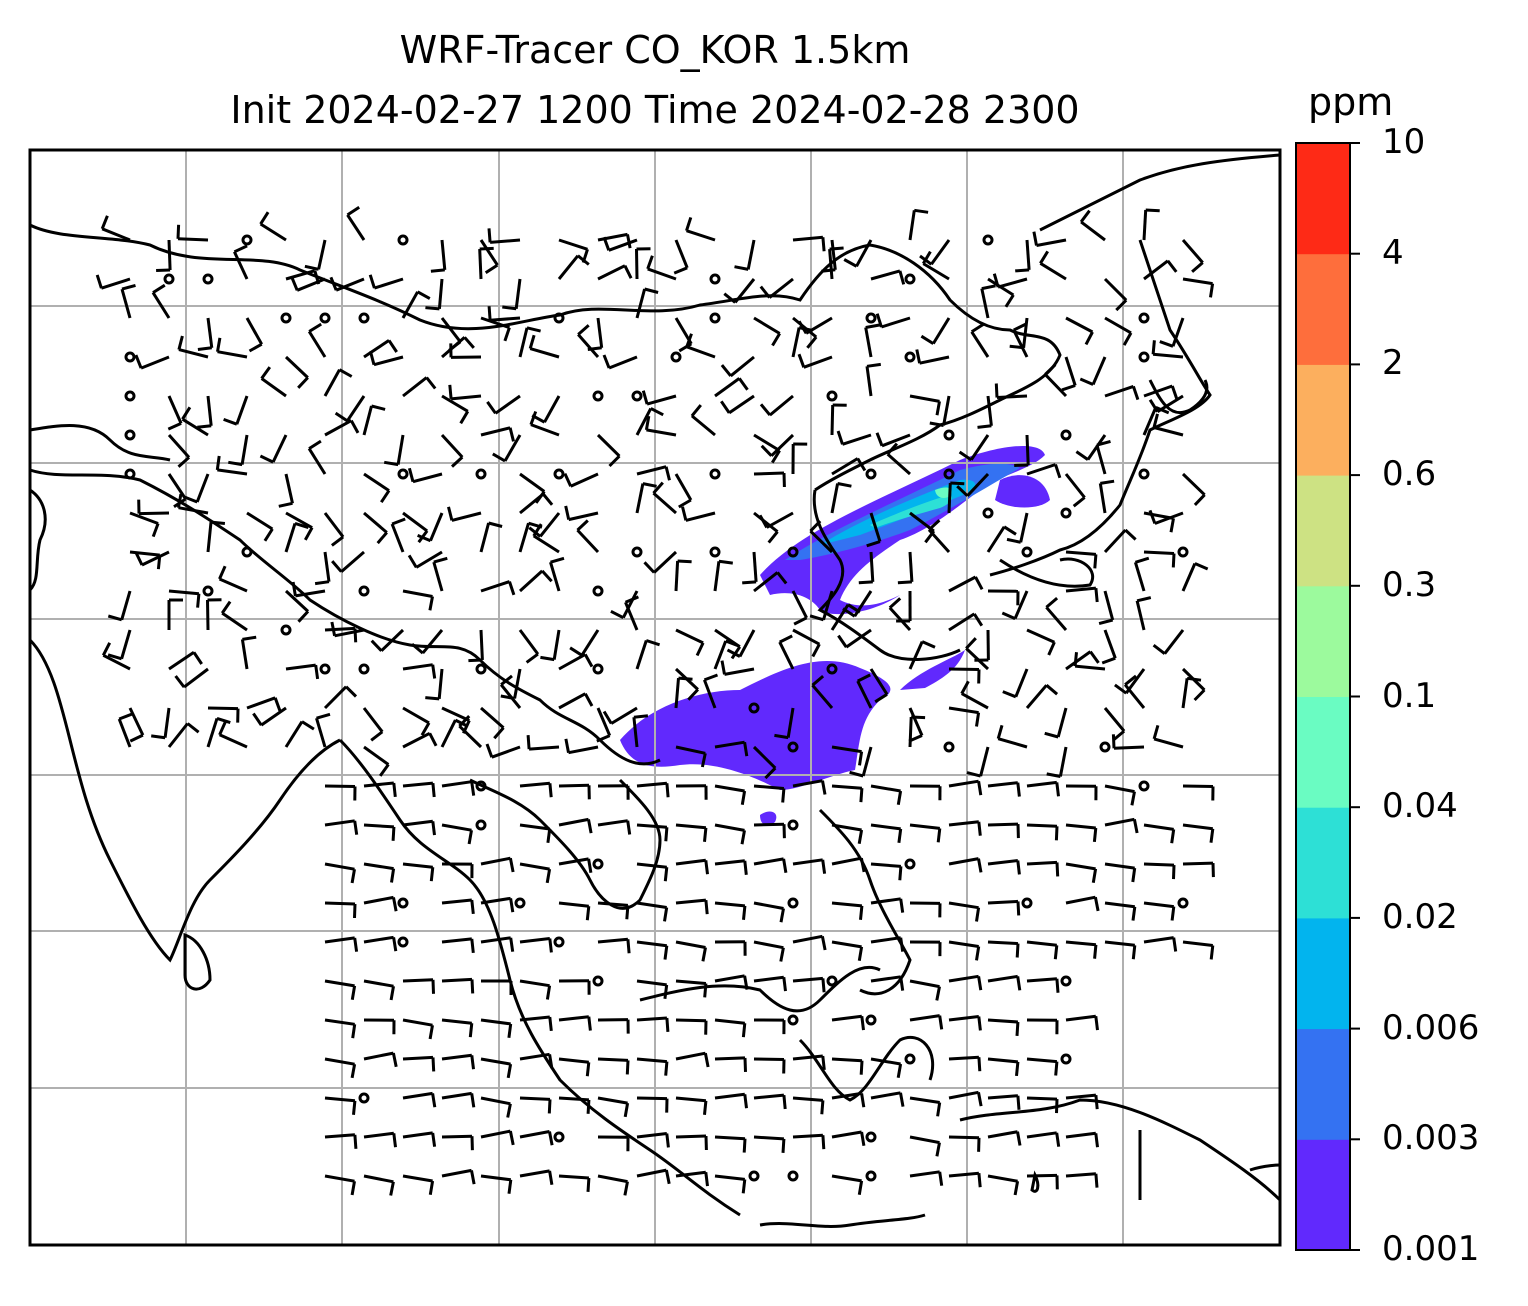 The image size is (1528, 1306). I want to click on map-title-line1: WRF-Tracer CO_KOR 1.5km, so click(655, 50).